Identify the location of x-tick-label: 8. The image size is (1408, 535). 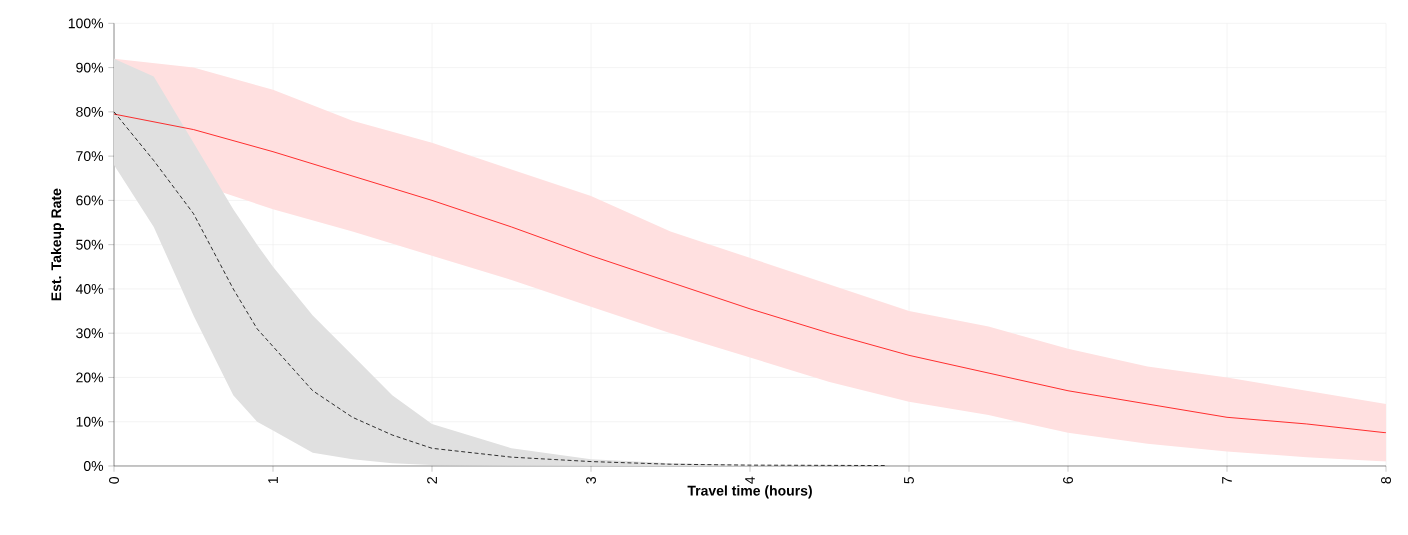
(1386, 480).